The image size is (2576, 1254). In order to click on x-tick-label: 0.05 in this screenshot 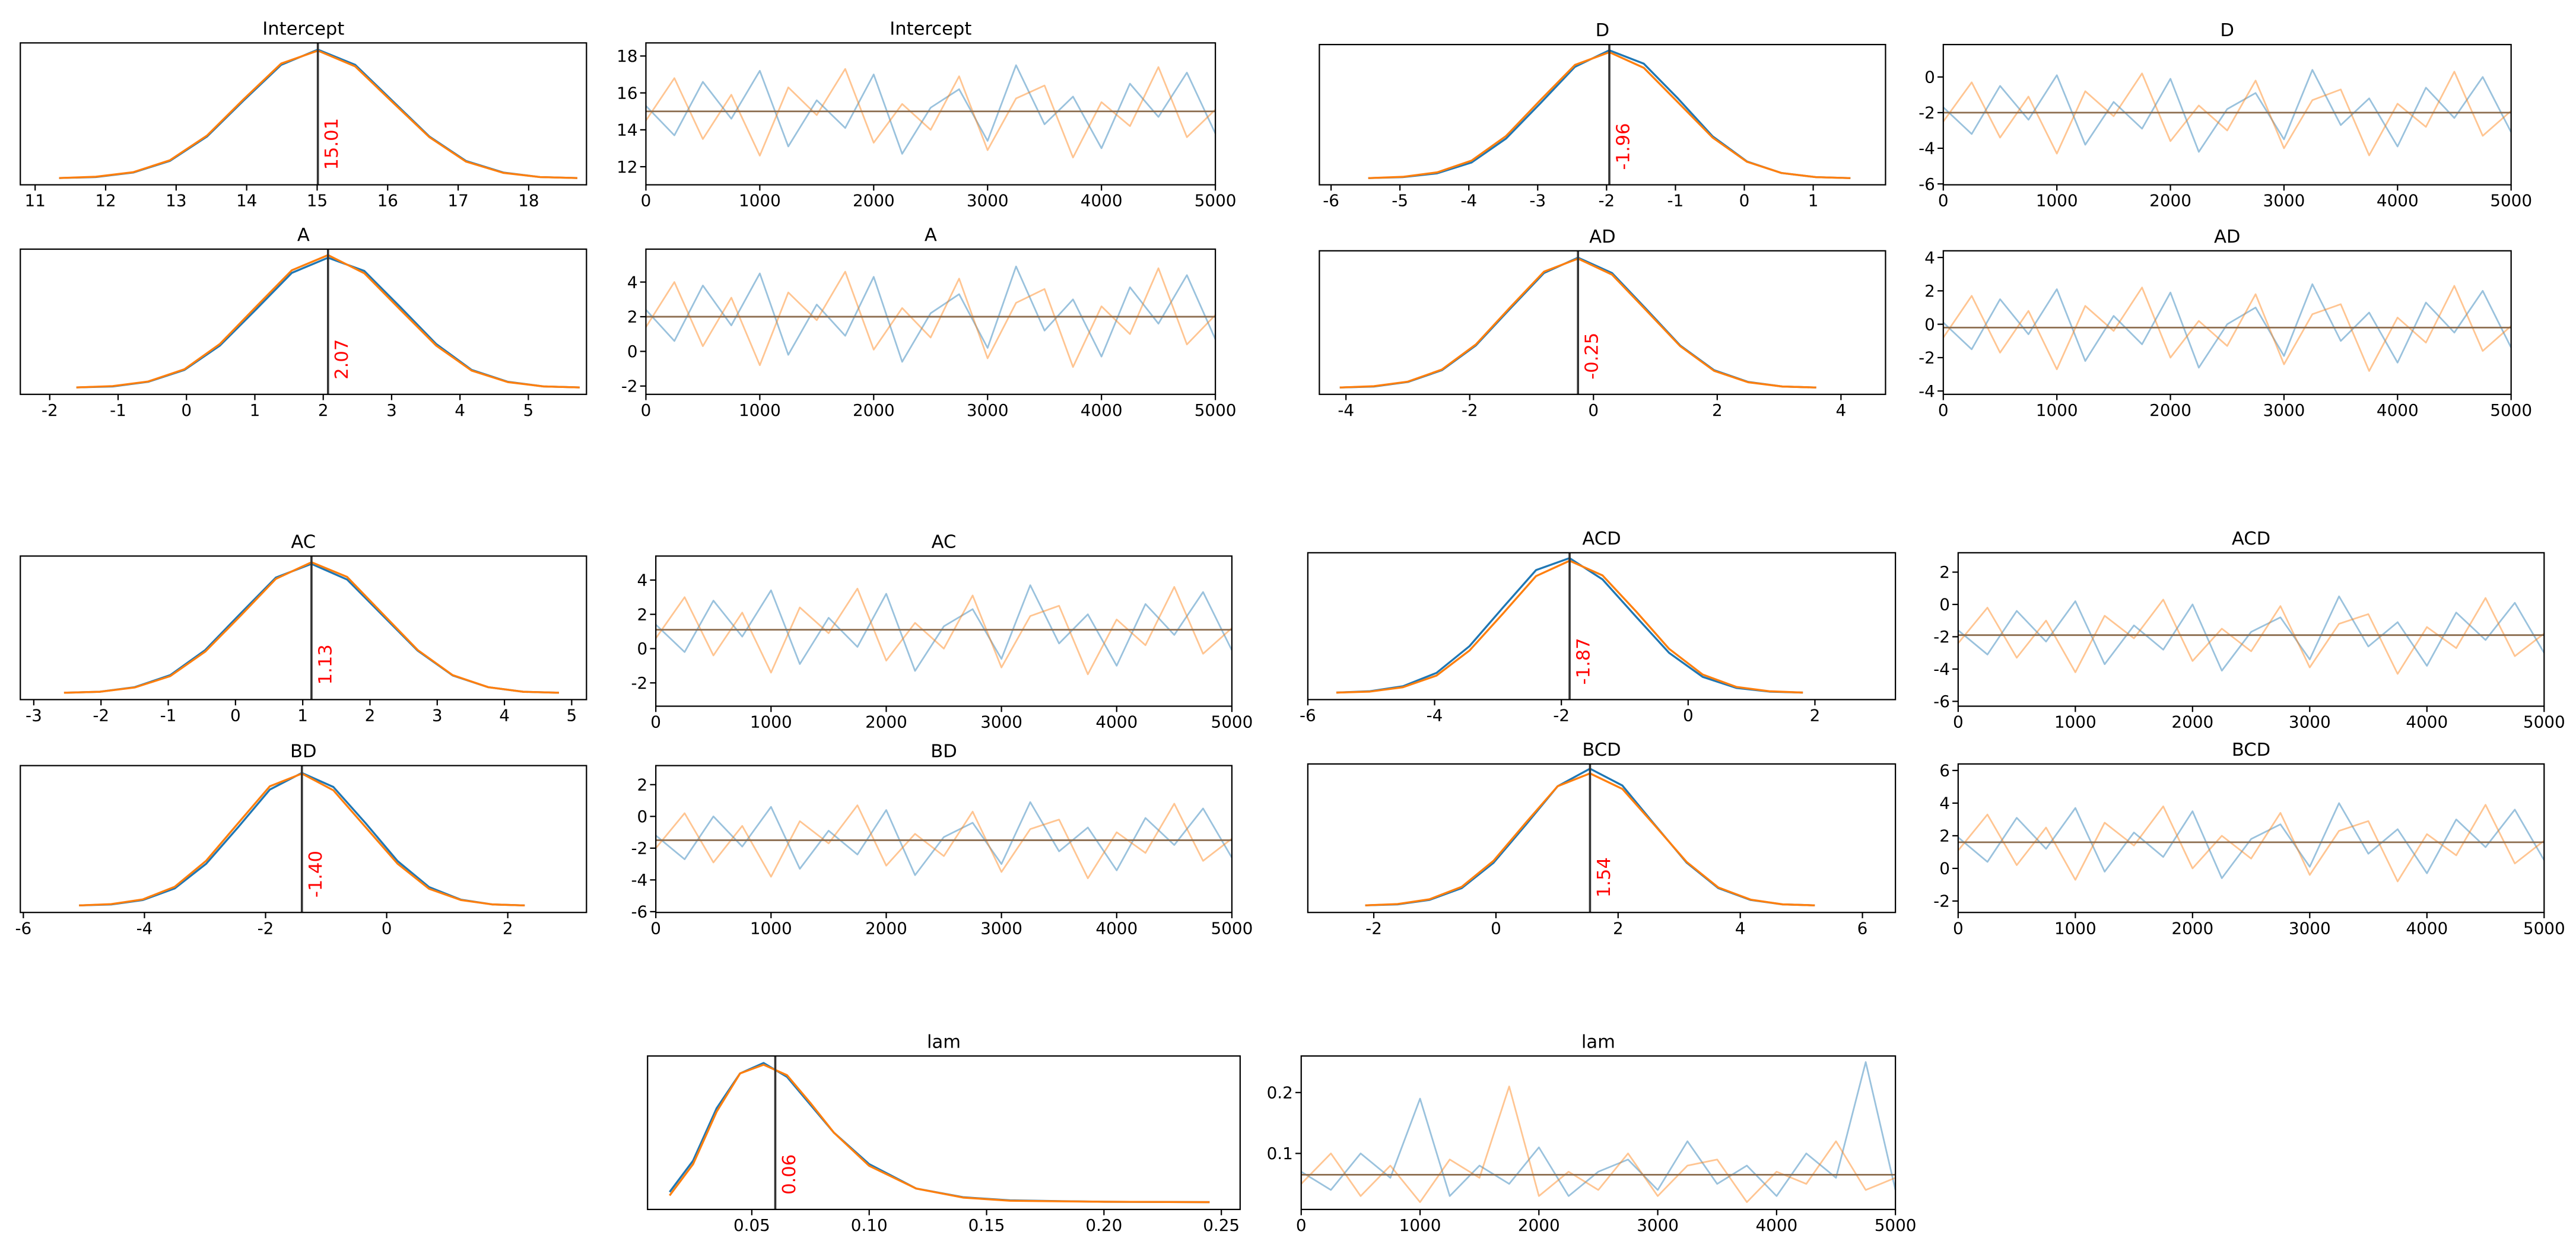, I will do `click(751, 1225)`.